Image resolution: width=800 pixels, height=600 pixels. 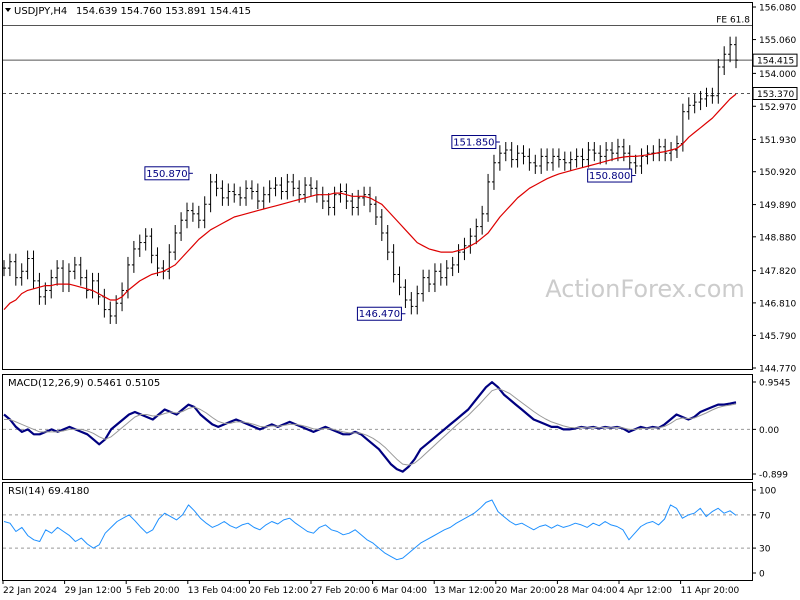 What do you see at coordinates (473, 143) in the screenshot?
I see `swing-label: 151.850` at bounding box center [473, 143].